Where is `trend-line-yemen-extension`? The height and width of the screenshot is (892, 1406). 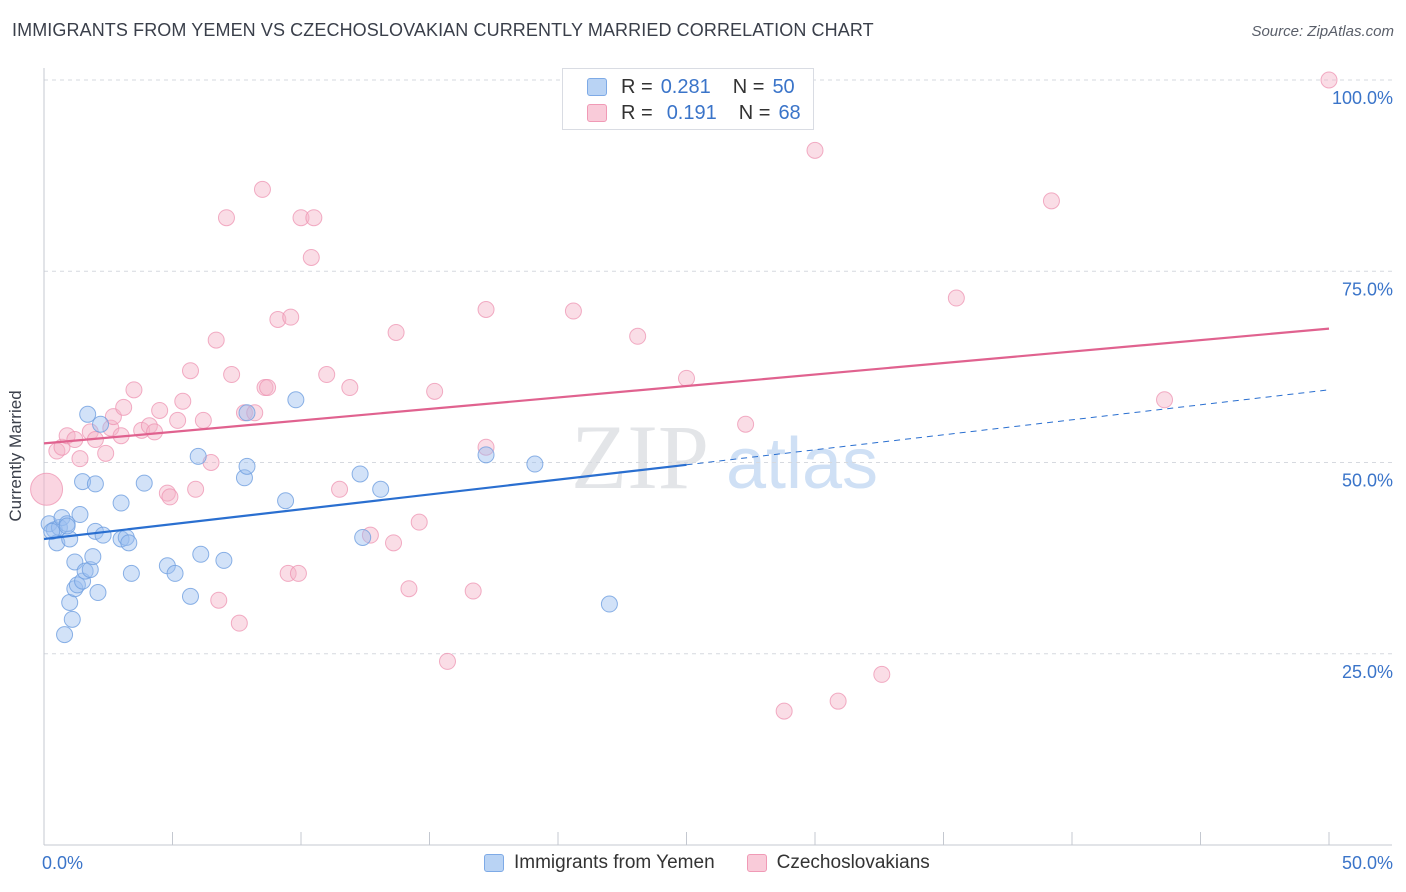 trend-line-yemen-extension is located at coordinates (1008, 427).